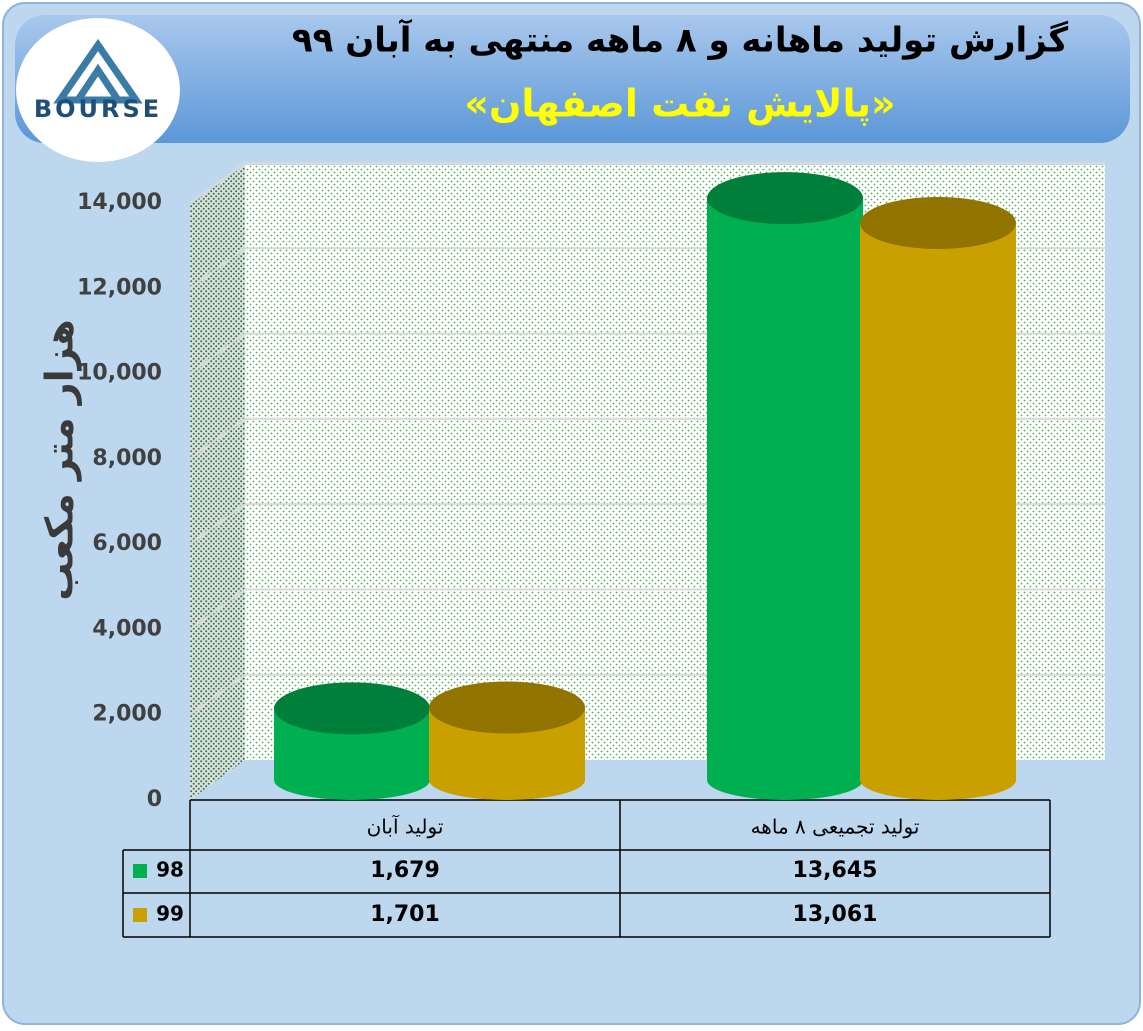  What do you see at coordinates (572, 79) in the screenshot?
I see `title-box` at bounding box center [572, 79].